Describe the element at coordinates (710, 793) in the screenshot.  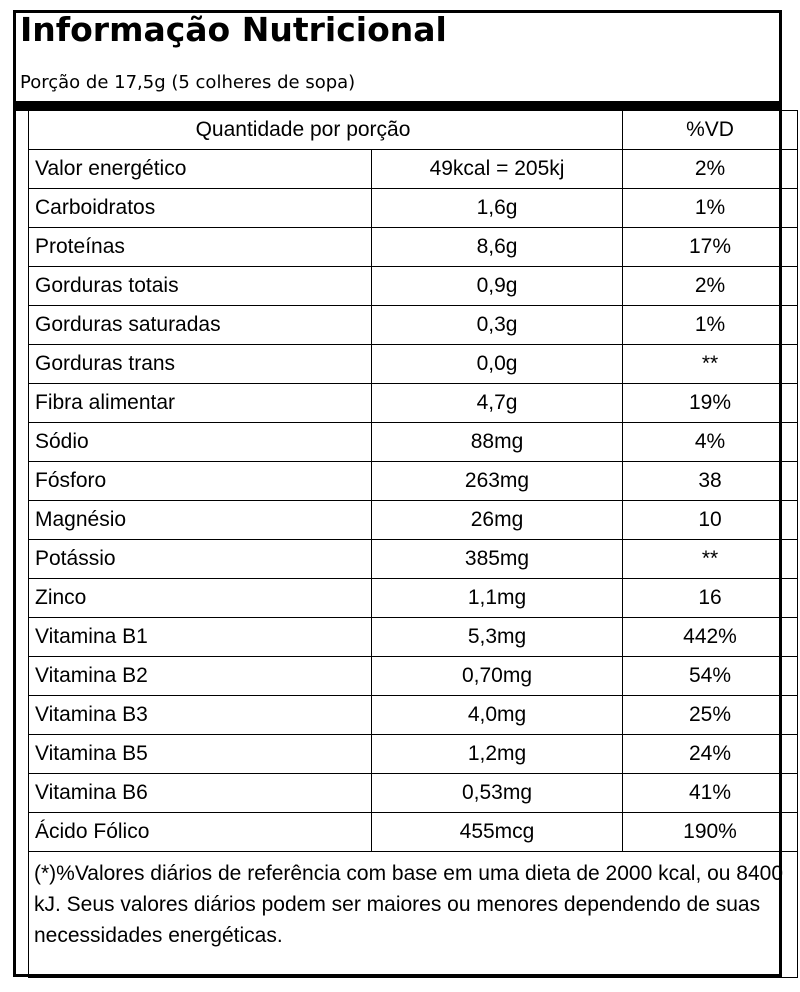
I see `nutrient-vd: 41%` at that location.